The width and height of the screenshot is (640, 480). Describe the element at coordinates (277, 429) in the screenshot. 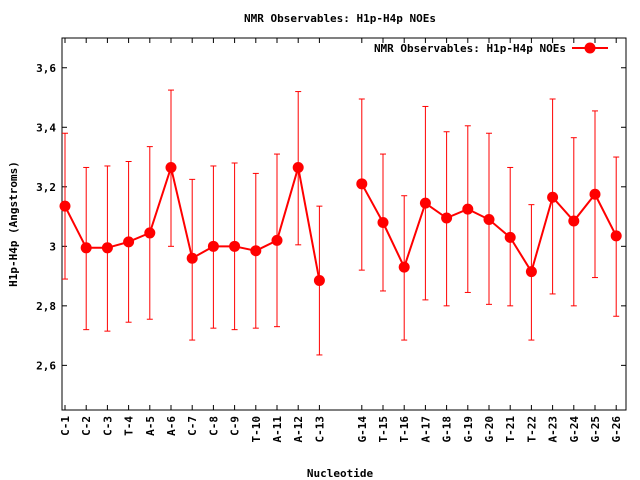

I see `x-tick-label: A-11` at that location.